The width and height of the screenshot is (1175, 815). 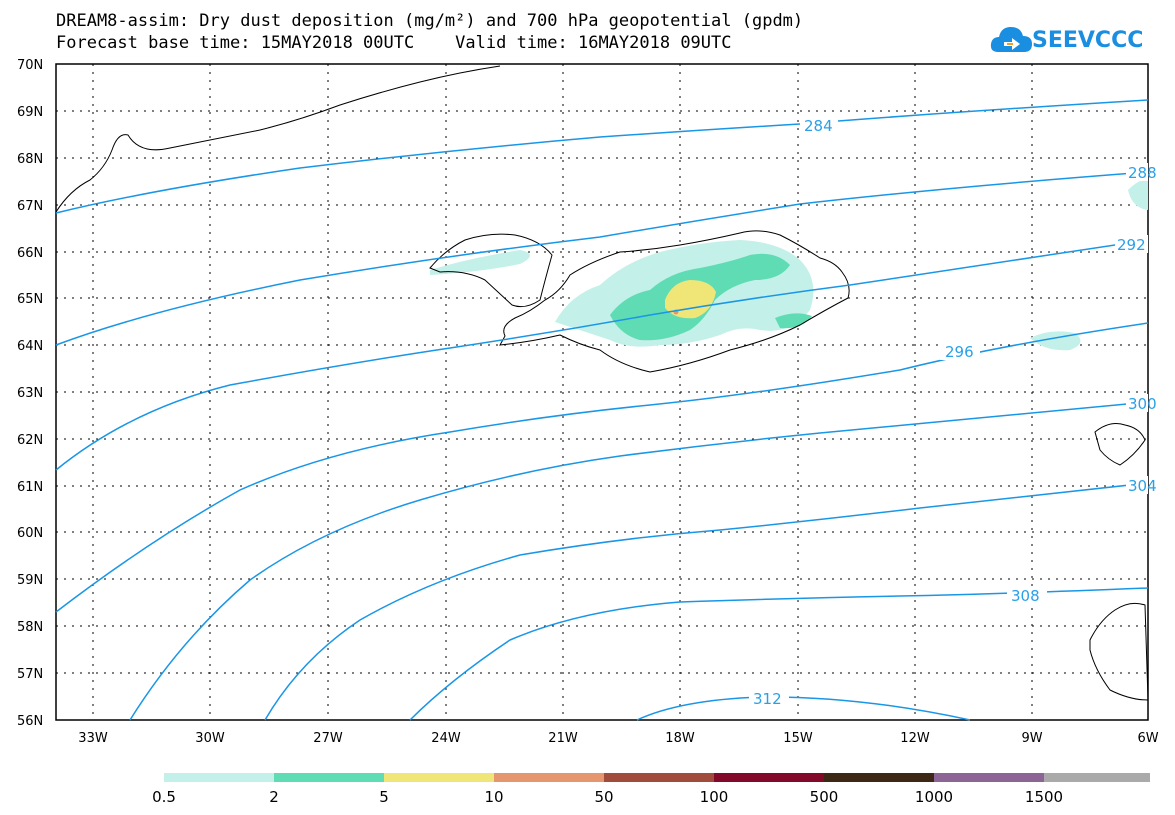 I want to click on lat-label: 68N, so click(x=30, y=159).